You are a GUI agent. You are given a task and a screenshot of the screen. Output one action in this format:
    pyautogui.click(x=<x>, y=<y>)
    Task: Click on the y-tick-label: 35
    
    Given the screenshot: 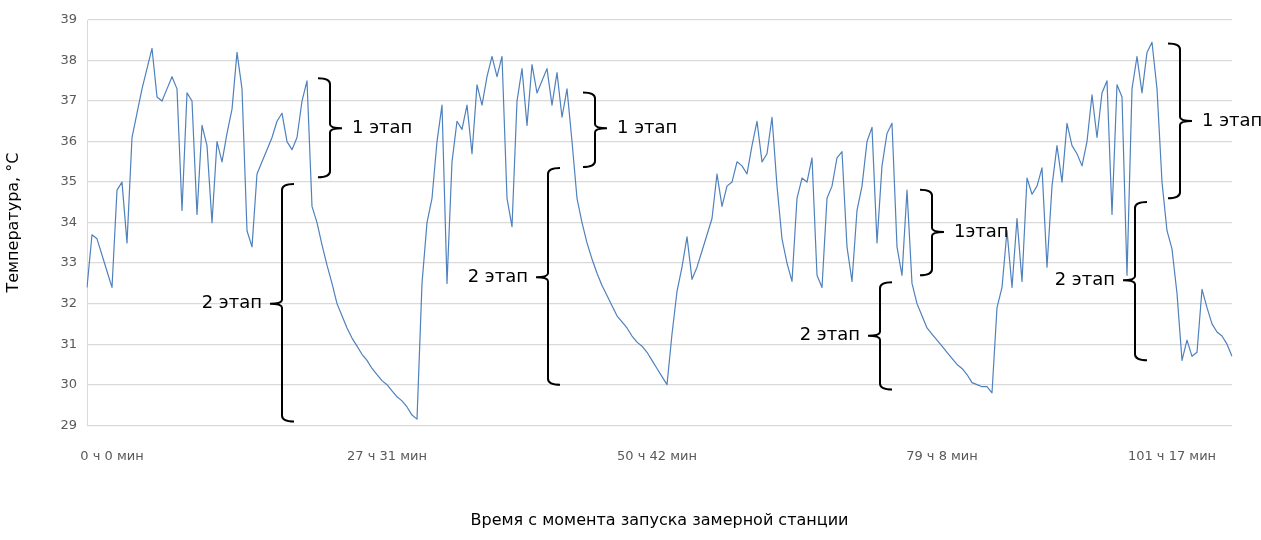 What is the action you would take?
    pyautogui.click(x=68, y=181)
    